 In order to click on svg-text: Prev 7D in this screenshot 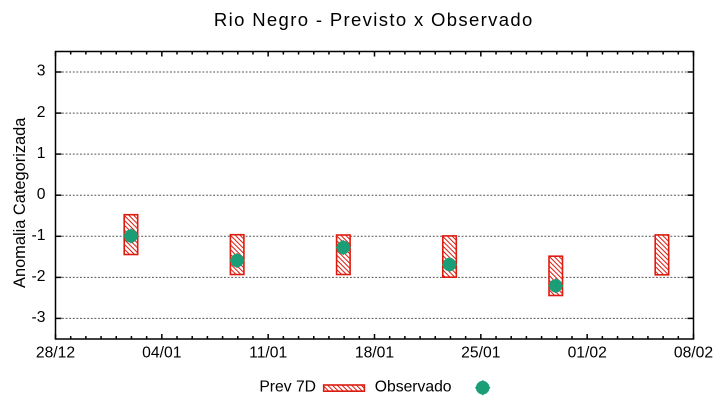, I will do `click(287, 387)`.